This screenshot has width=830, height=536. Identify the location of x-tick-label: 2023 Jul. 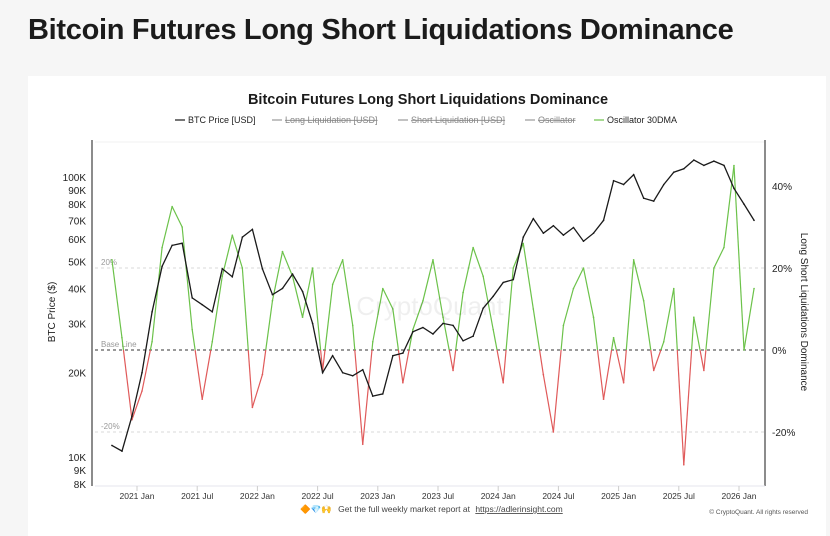
(438, 496).